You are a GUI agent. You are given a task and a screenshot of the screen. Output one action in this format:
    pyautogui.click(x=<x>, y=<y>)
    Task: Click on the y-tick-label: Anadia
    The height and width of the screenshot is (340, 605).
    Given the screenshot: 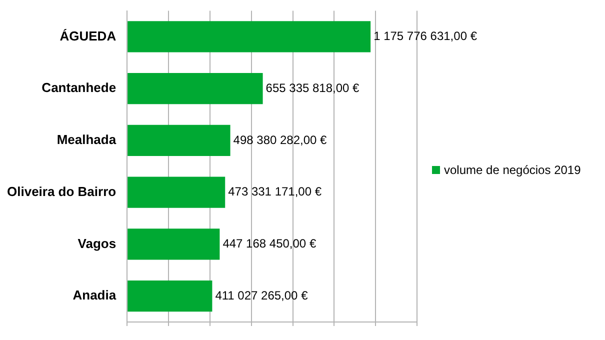 What is the action you would take?
    pyautogui.click(x=94, y=295)
    